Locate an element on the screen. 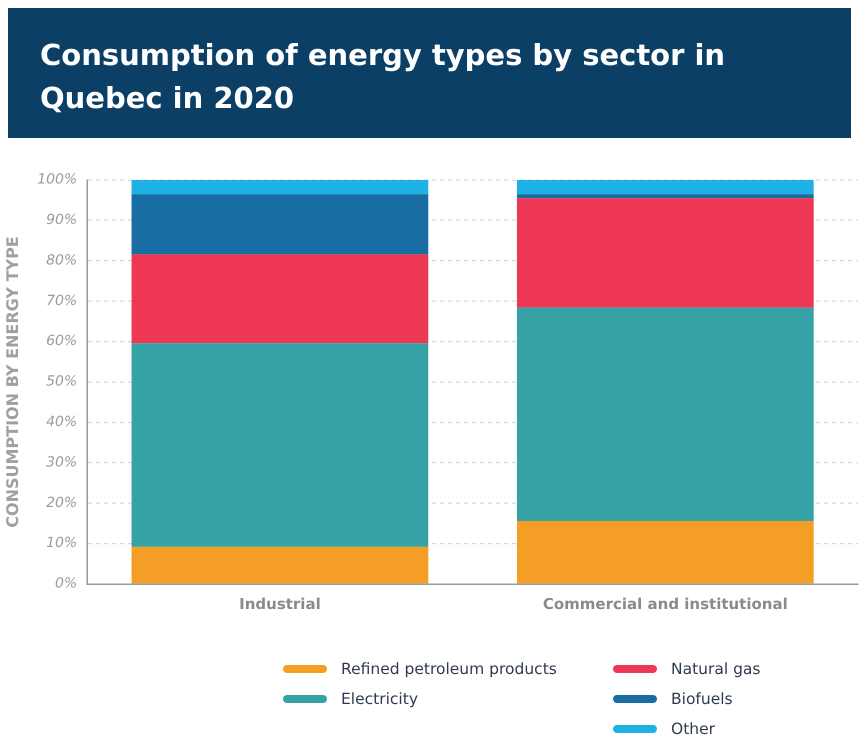  y-tick-label: 90% is located at coordinates (62, 220).